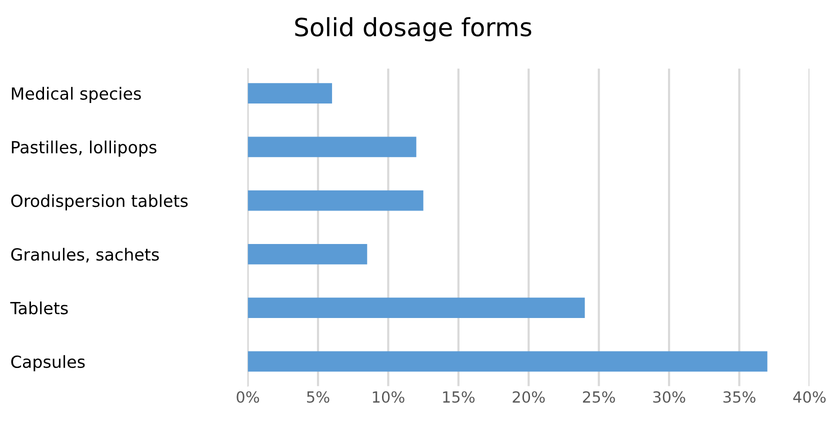  I want to click on y-tick-label: Tablets, so click(39, 308).